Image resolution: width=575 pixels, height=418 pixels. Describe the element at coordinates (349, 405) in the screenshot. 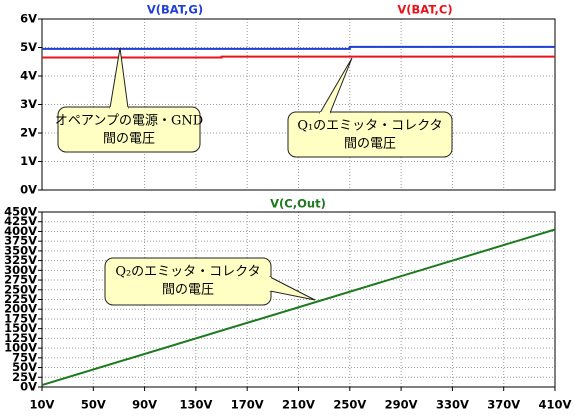

I see `x-tick-label: 250V` at that location.